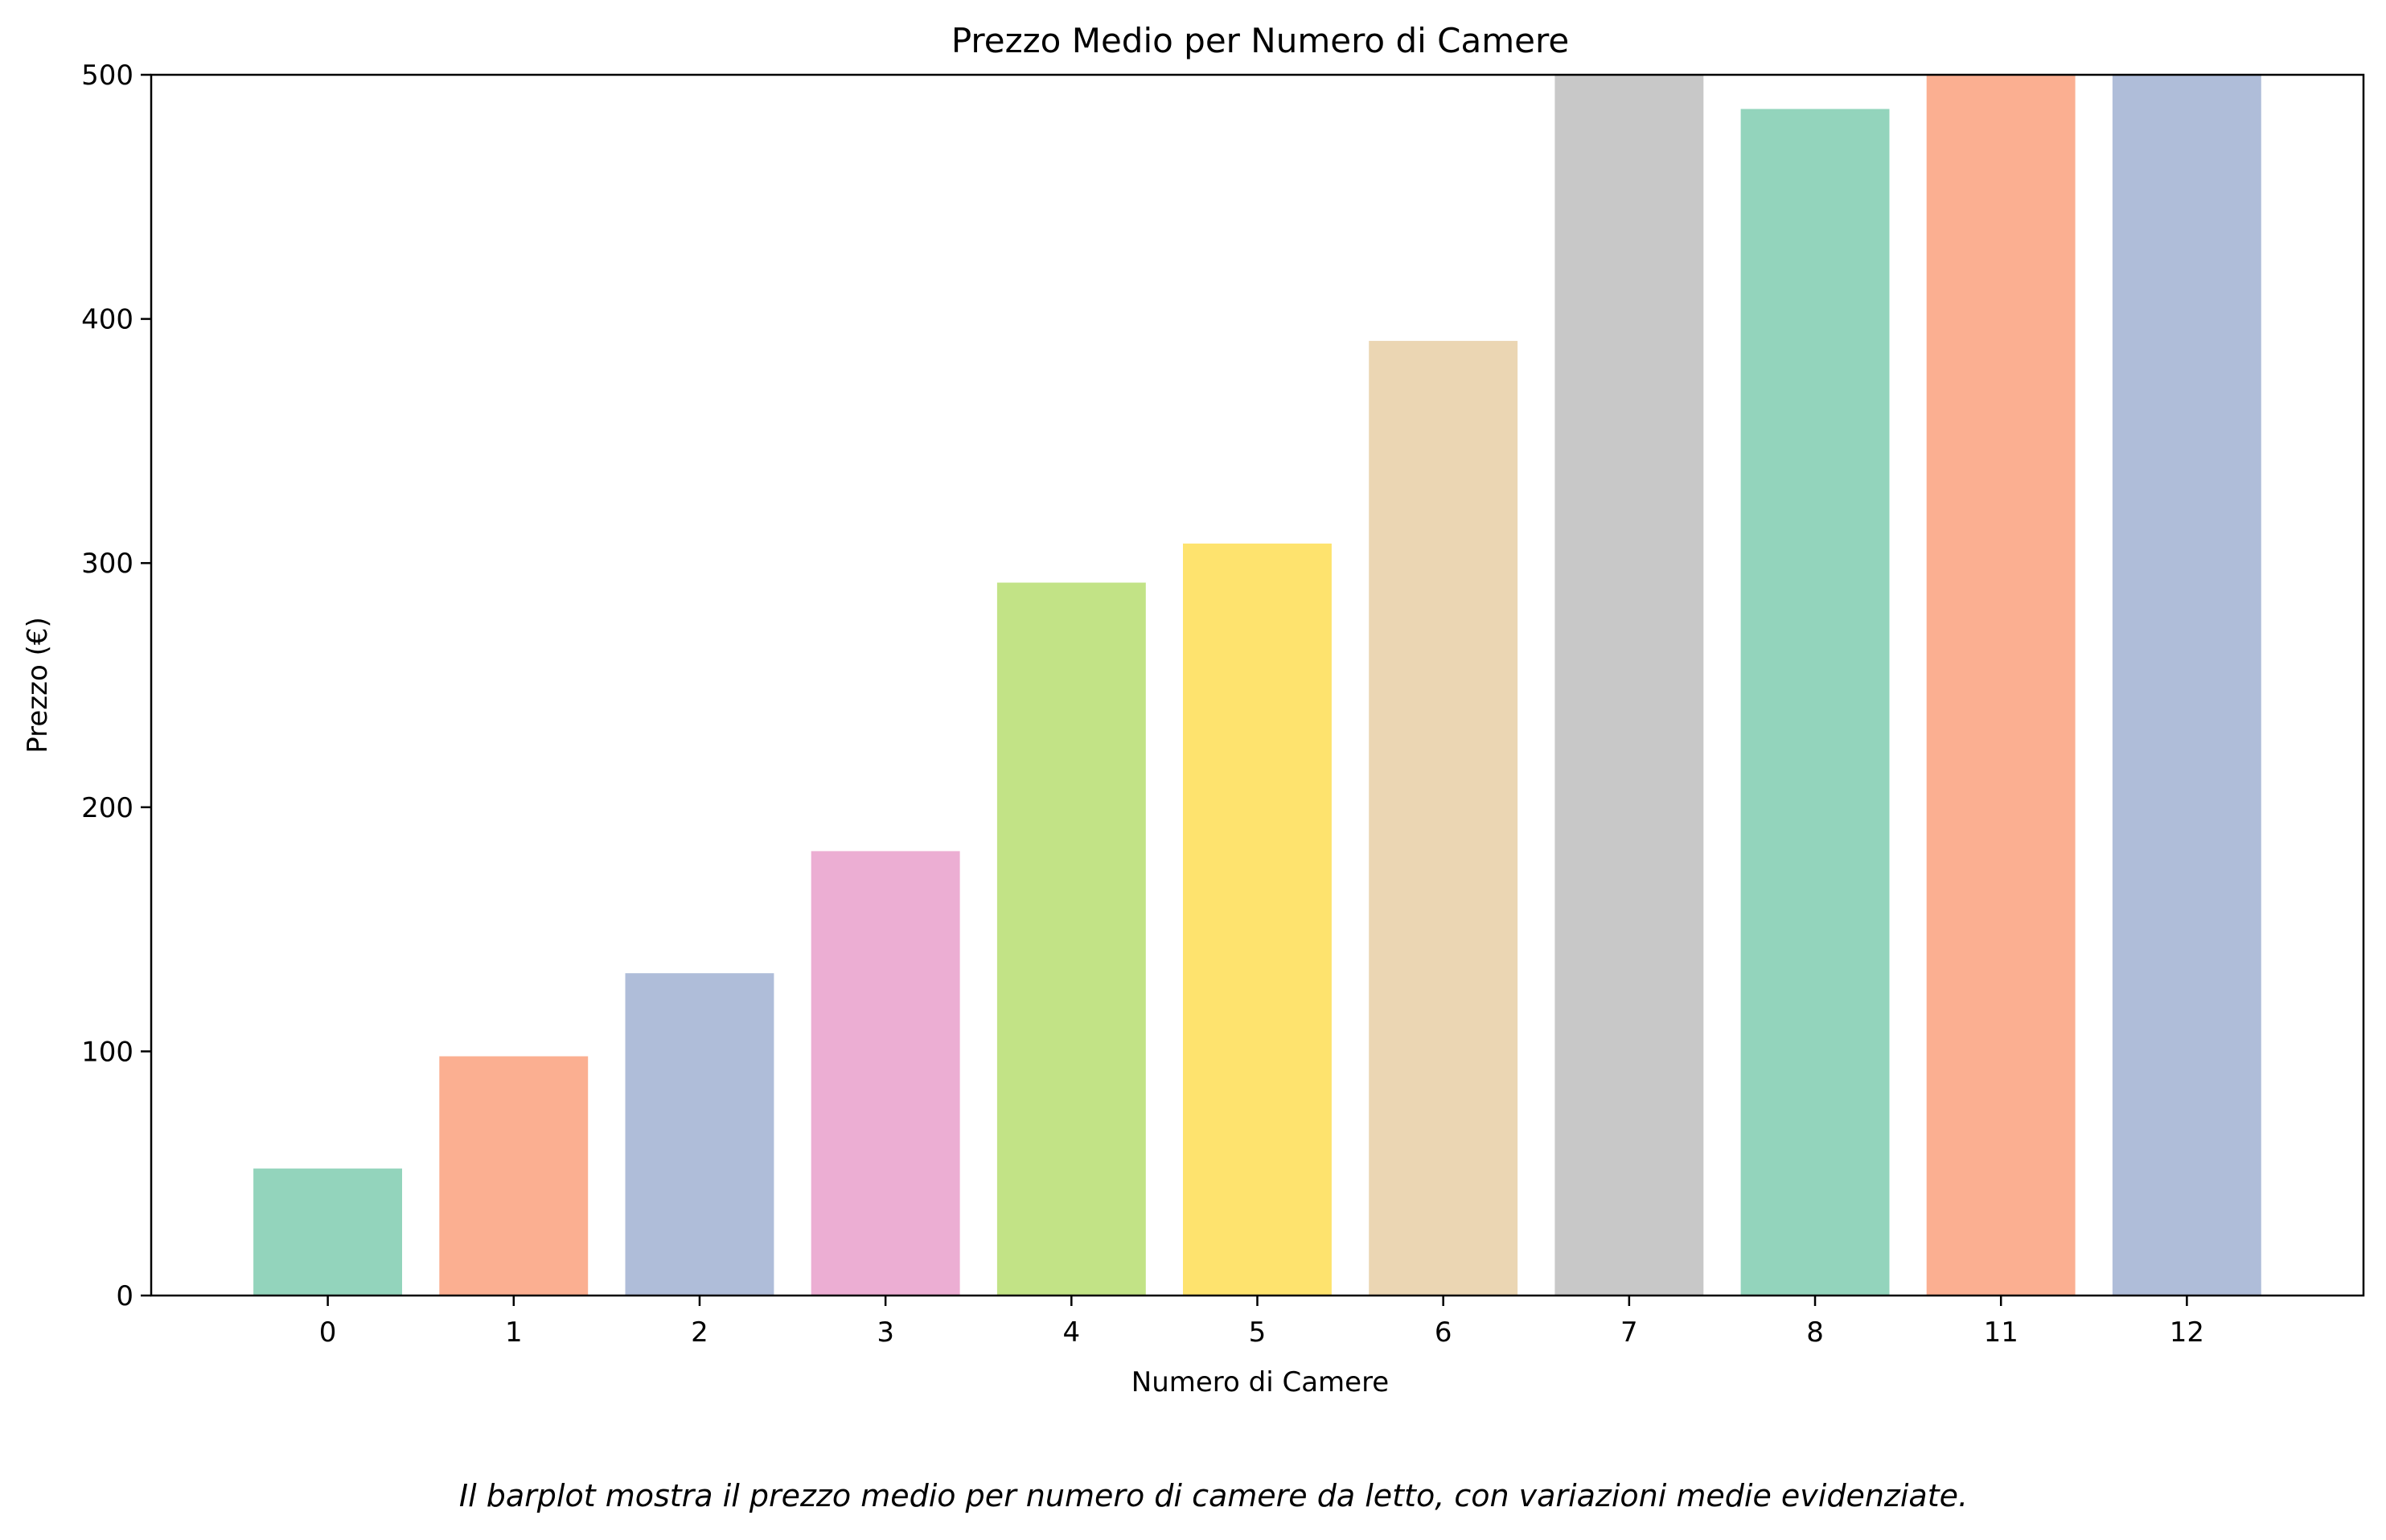 The image size is (2386, 1540). I want to click on x-tick-label: 8, so click(1815, 1332).